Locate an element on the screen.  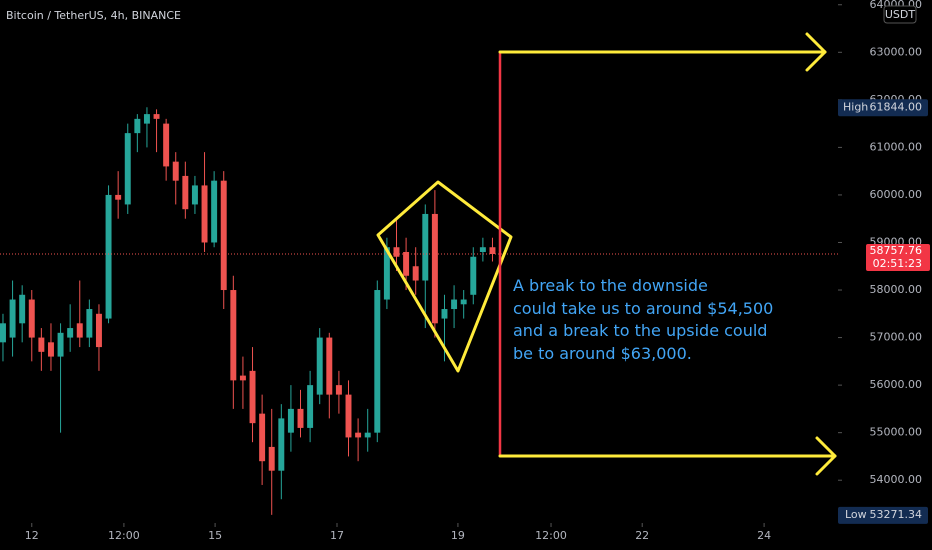
x-tick-label: 22 is located at coordinates (642, 535).